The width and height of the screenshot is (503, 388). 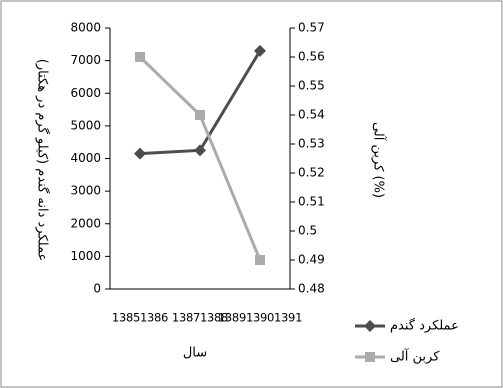 I want to click on y-tick-label: 8000, so click(x=85, y=28).